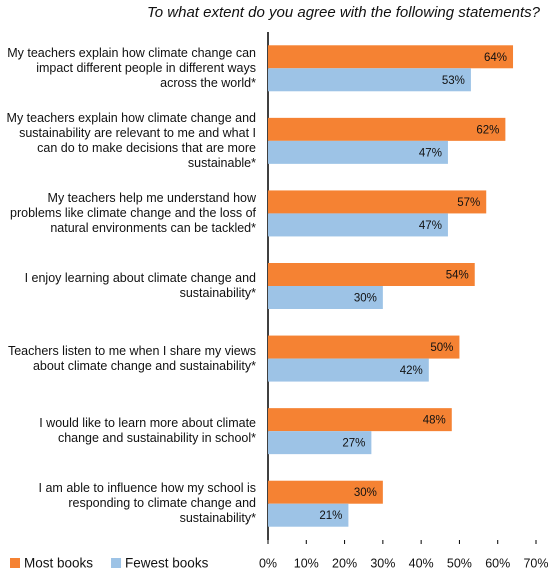 The height and width of the screenshot is (578, 550). What do you see at coordinates (268, 563) in the screenshot?
I see `x-tick-label: 0%` at bounding box center [268, 563].